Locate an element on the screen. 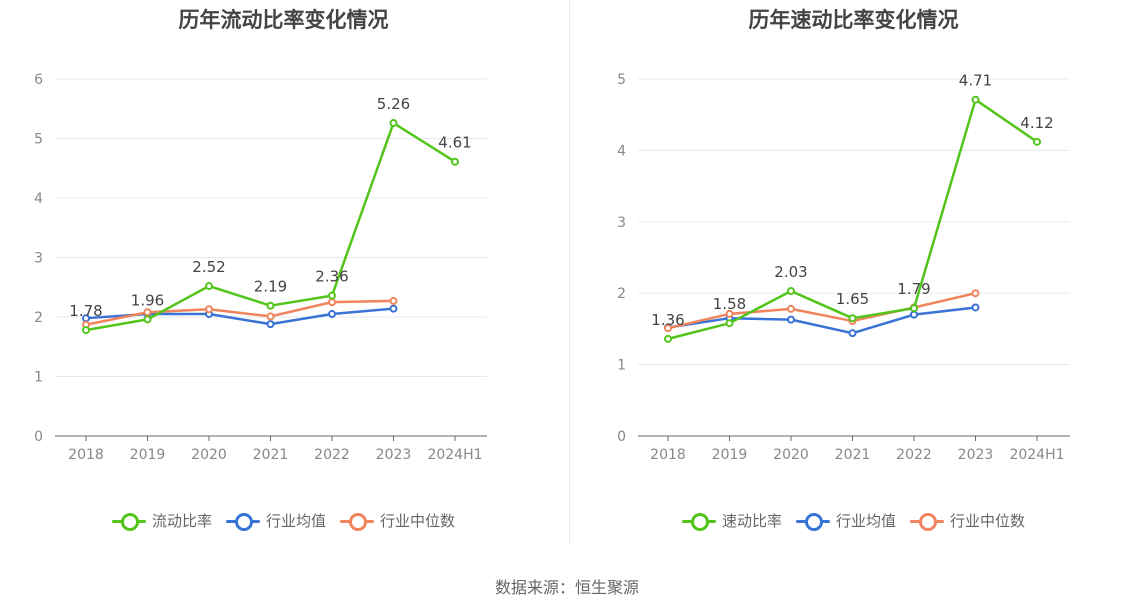  chart-legend: 流动比率 行业均值 行业中位数 is located at coordinates (283, 520).